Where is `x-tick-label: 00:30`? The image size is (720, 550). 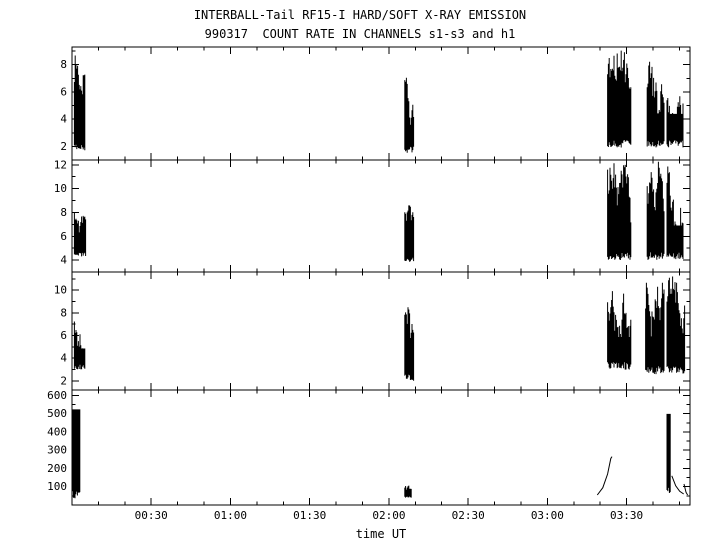
x-tick-label: 00:30 is located at coordinates (151, 515).